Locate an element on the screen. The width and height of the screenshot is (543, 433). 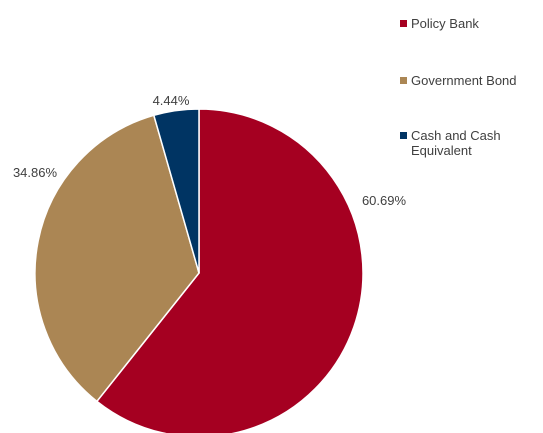
legend-item-government-bond: Government Bond is located at coordinates (470, 80).